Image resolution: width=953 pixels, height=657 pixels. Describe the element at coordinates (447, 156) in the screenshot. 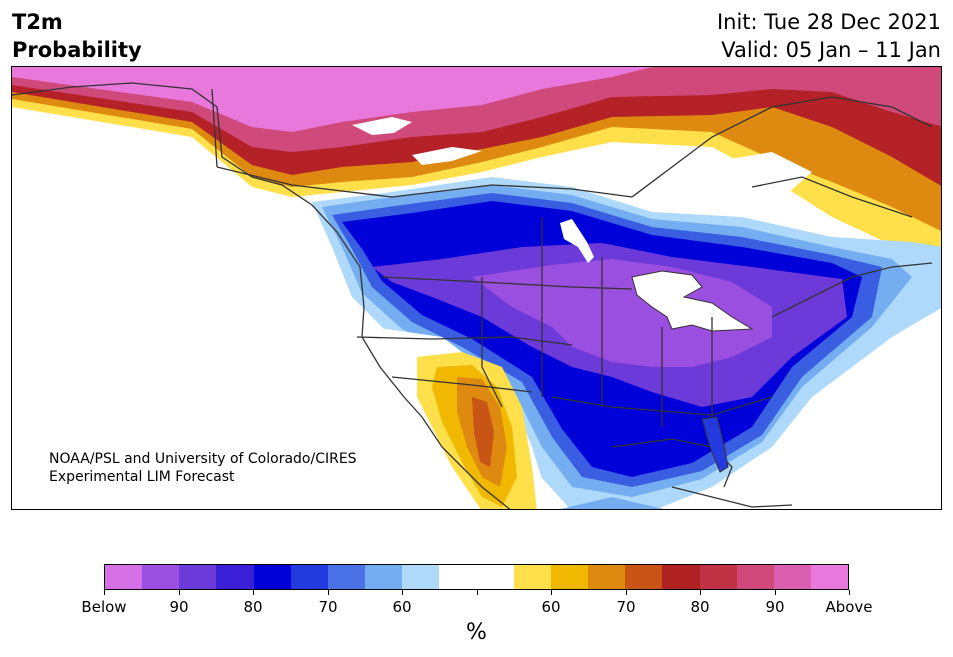

I see `great-slave-lake` at that location.